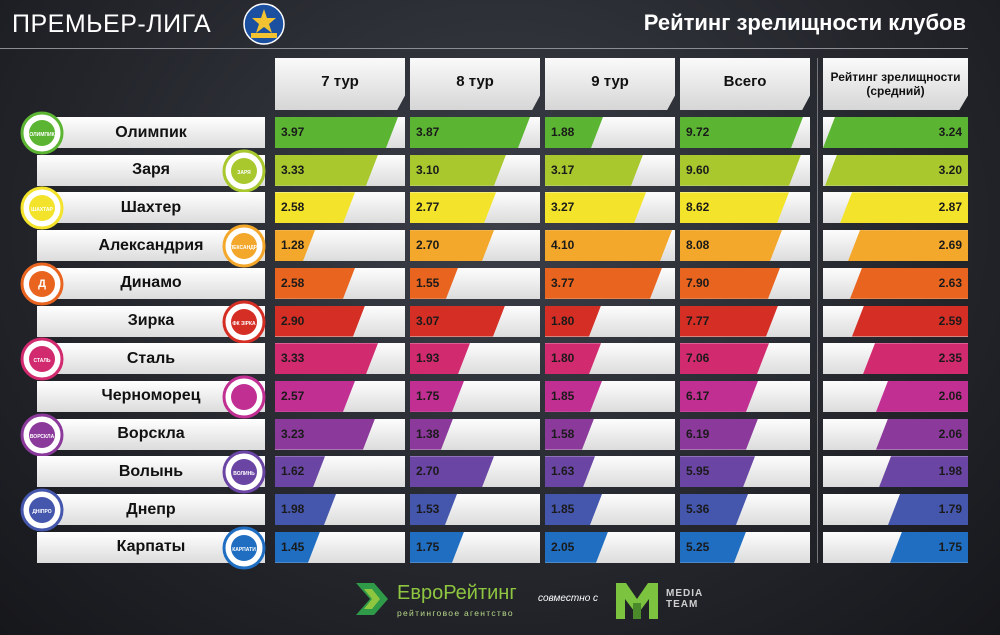 This screenshot has width=1000, height=635. Describe the element at coordinates (950, 132) in the screenshot. I see `value-label: 3.24` at that location.